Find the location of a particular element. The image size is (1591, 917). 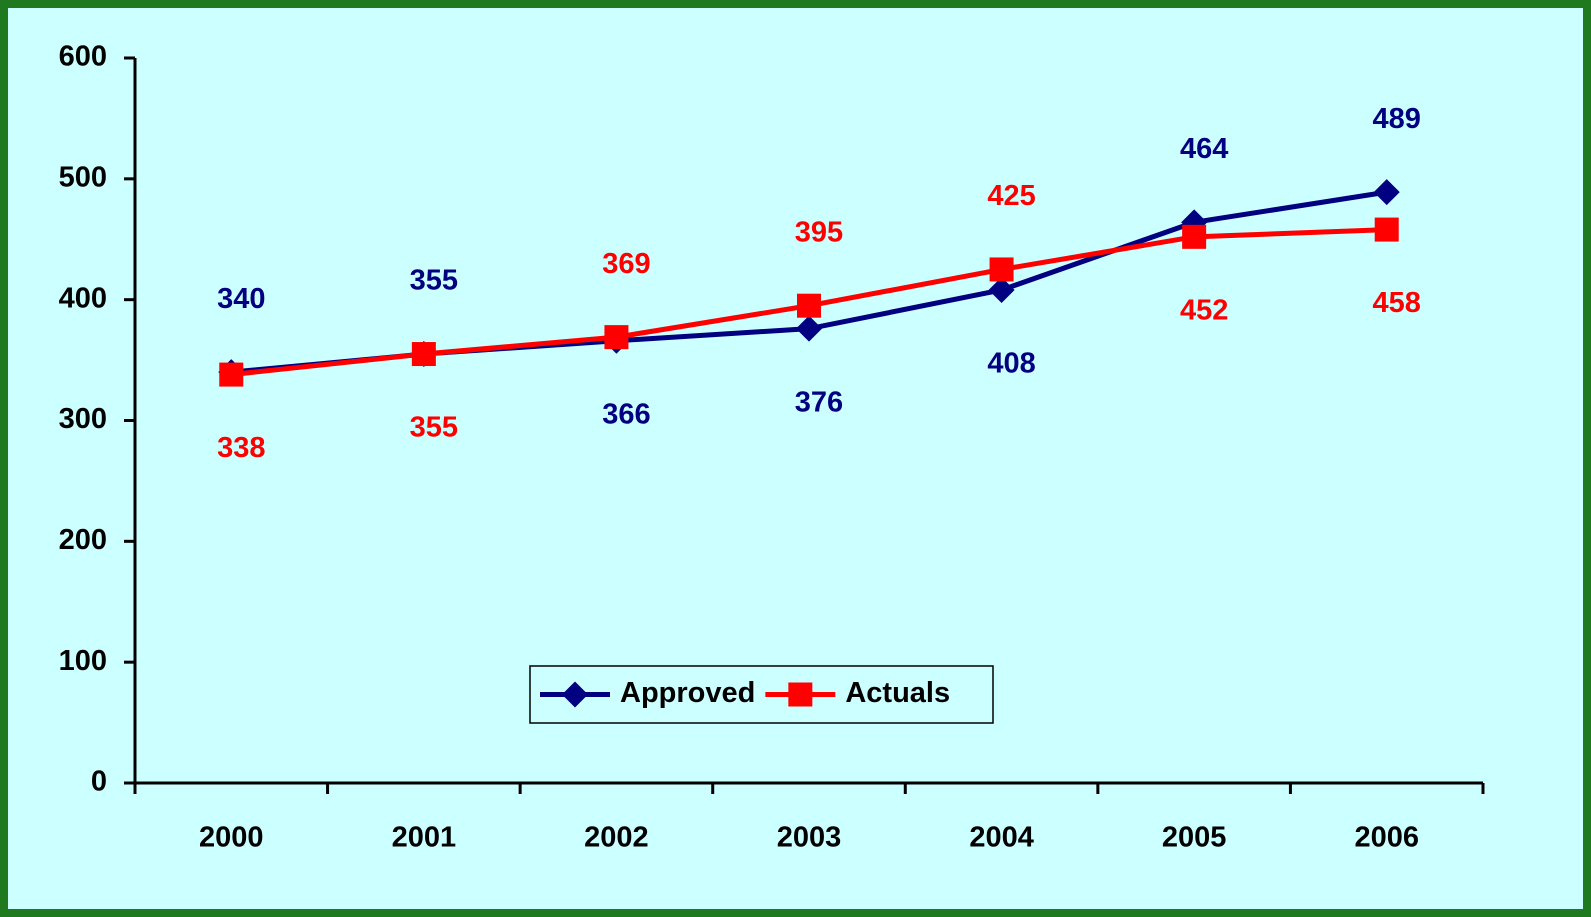

y-tick-label: 600 is located at coordinates (83, 57).